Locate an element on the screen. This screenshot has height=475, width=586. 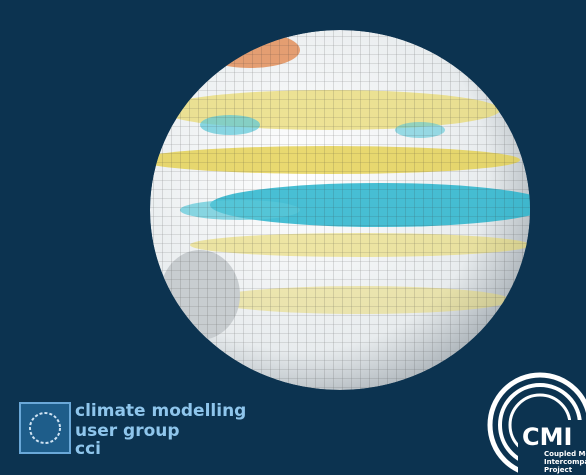
logo-text: cci is located at coordinates (88, 449).